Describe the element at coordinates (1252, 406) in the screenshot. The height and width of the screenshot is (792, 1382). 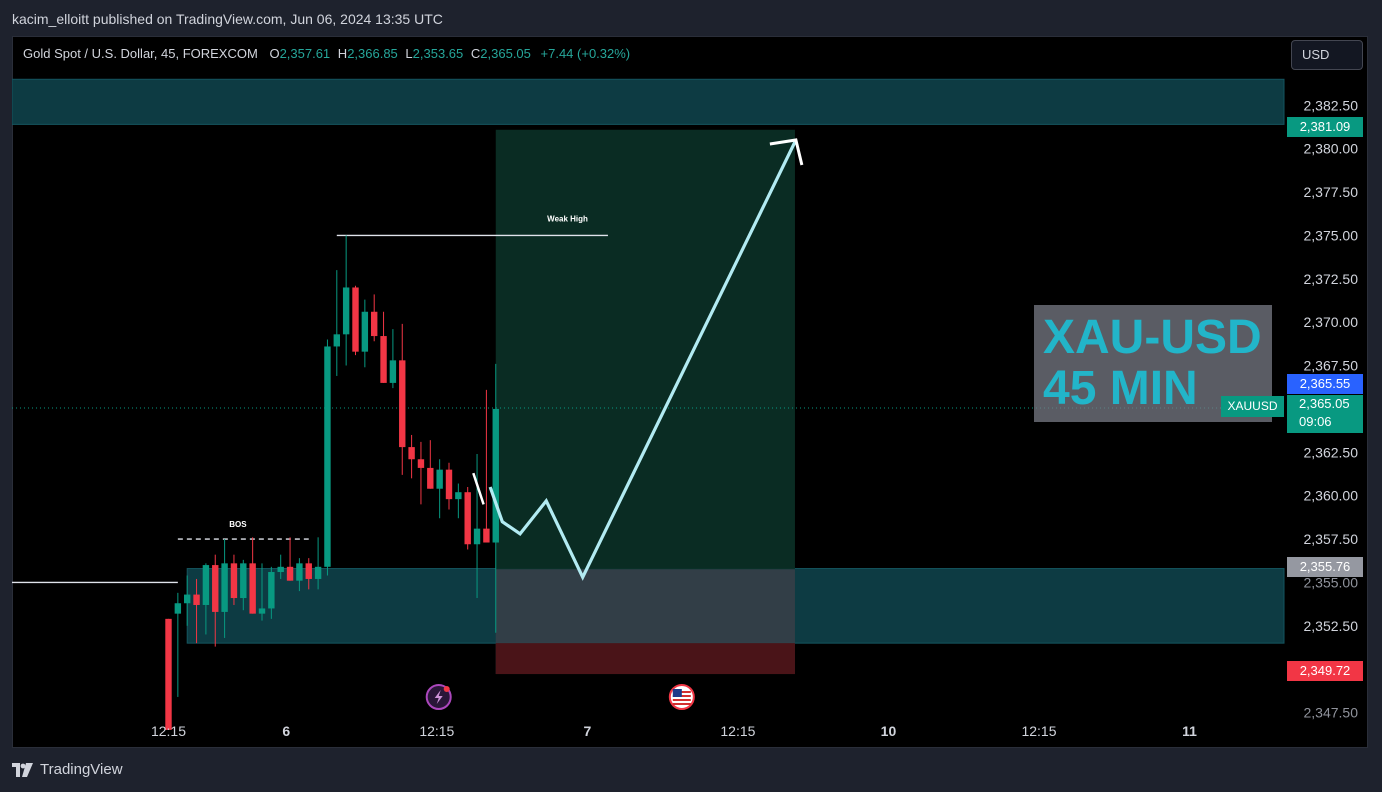
I see `symbol-tag: XAUUSD` at that location.